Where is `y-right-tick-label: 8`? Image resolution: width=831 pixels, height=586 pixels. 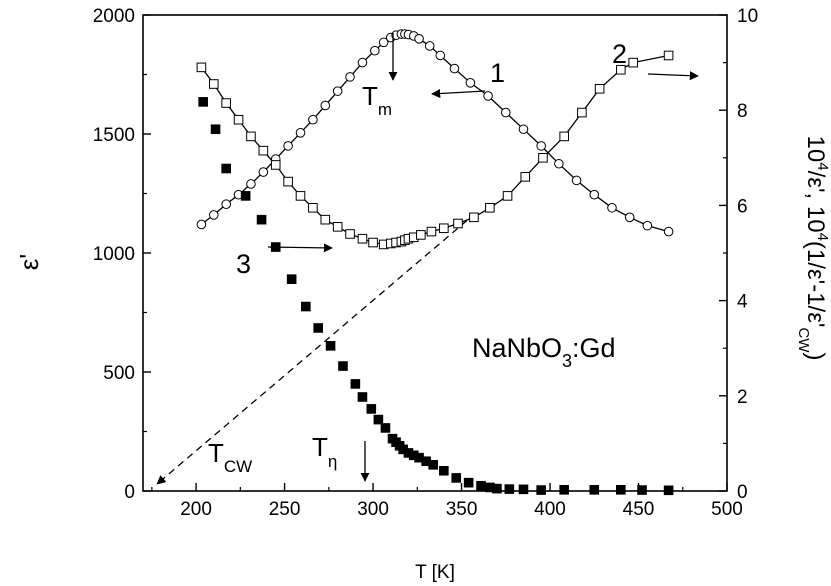 y-right-tick-label: 8 is located at coordinates (742, 111).